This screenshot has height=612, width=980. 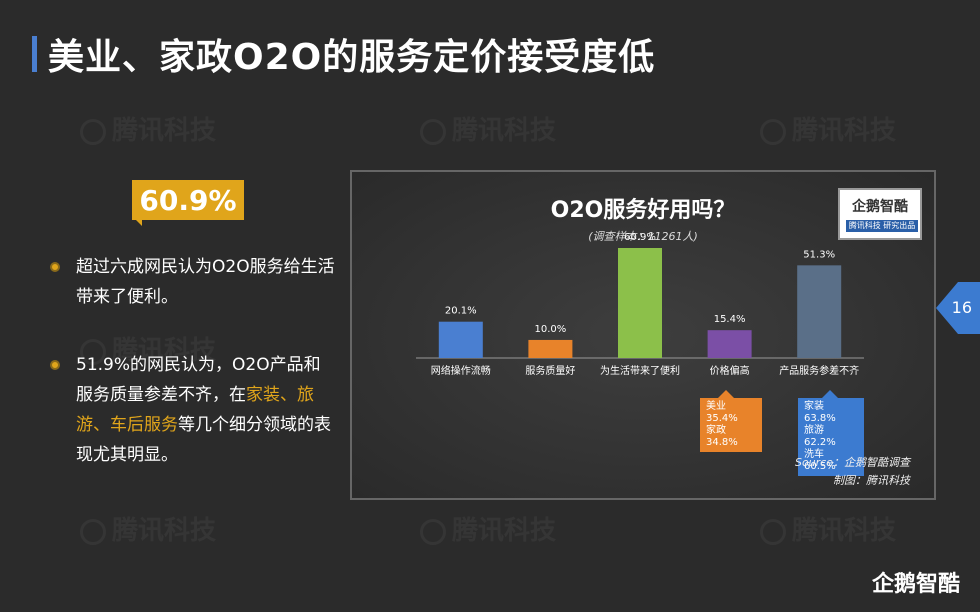 What do you see at coordinates (819, 254) in the screenshot?
I see `data-label-4: 51.3%` at bounding box center [819, 254].